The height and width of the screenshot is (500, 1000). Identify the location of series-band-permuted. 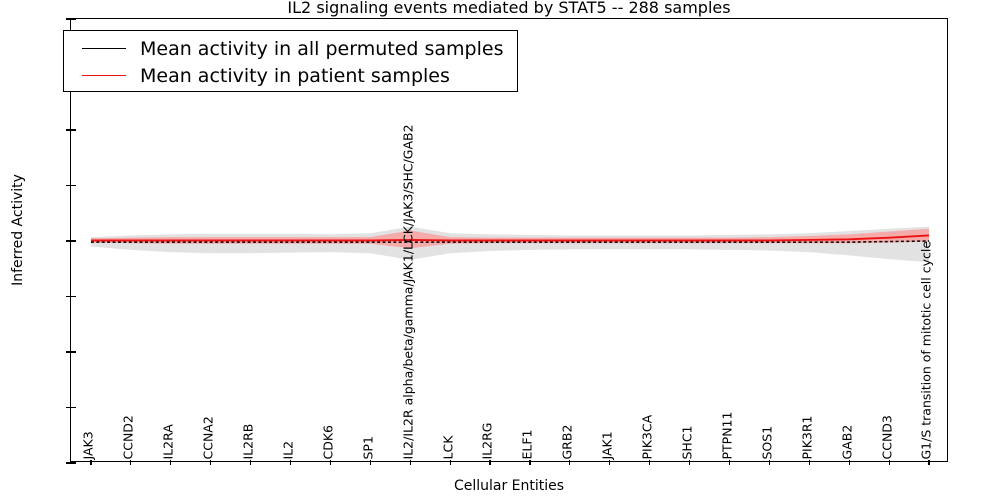
(510, 244).